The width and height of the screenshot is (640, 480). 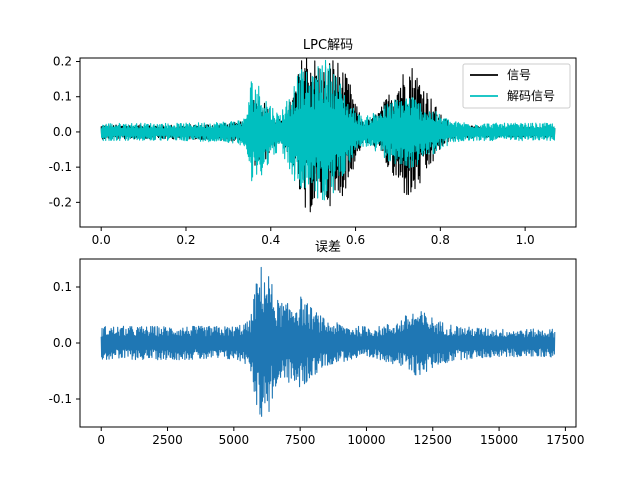 What do you see at coordinates (366, 440) in the screenshot?
I see `x-tick-label: 10000` at bounding box center [366, 440].